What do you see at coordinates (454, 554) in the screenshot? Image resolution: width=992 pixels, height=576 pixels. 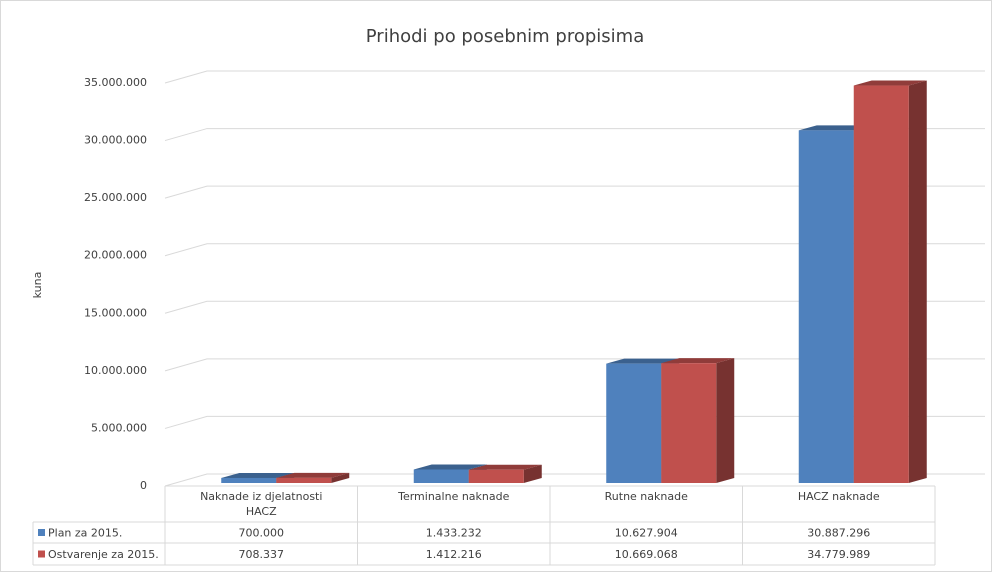 I see `value-label: 1.412.216` at bounding box center [454, 554].